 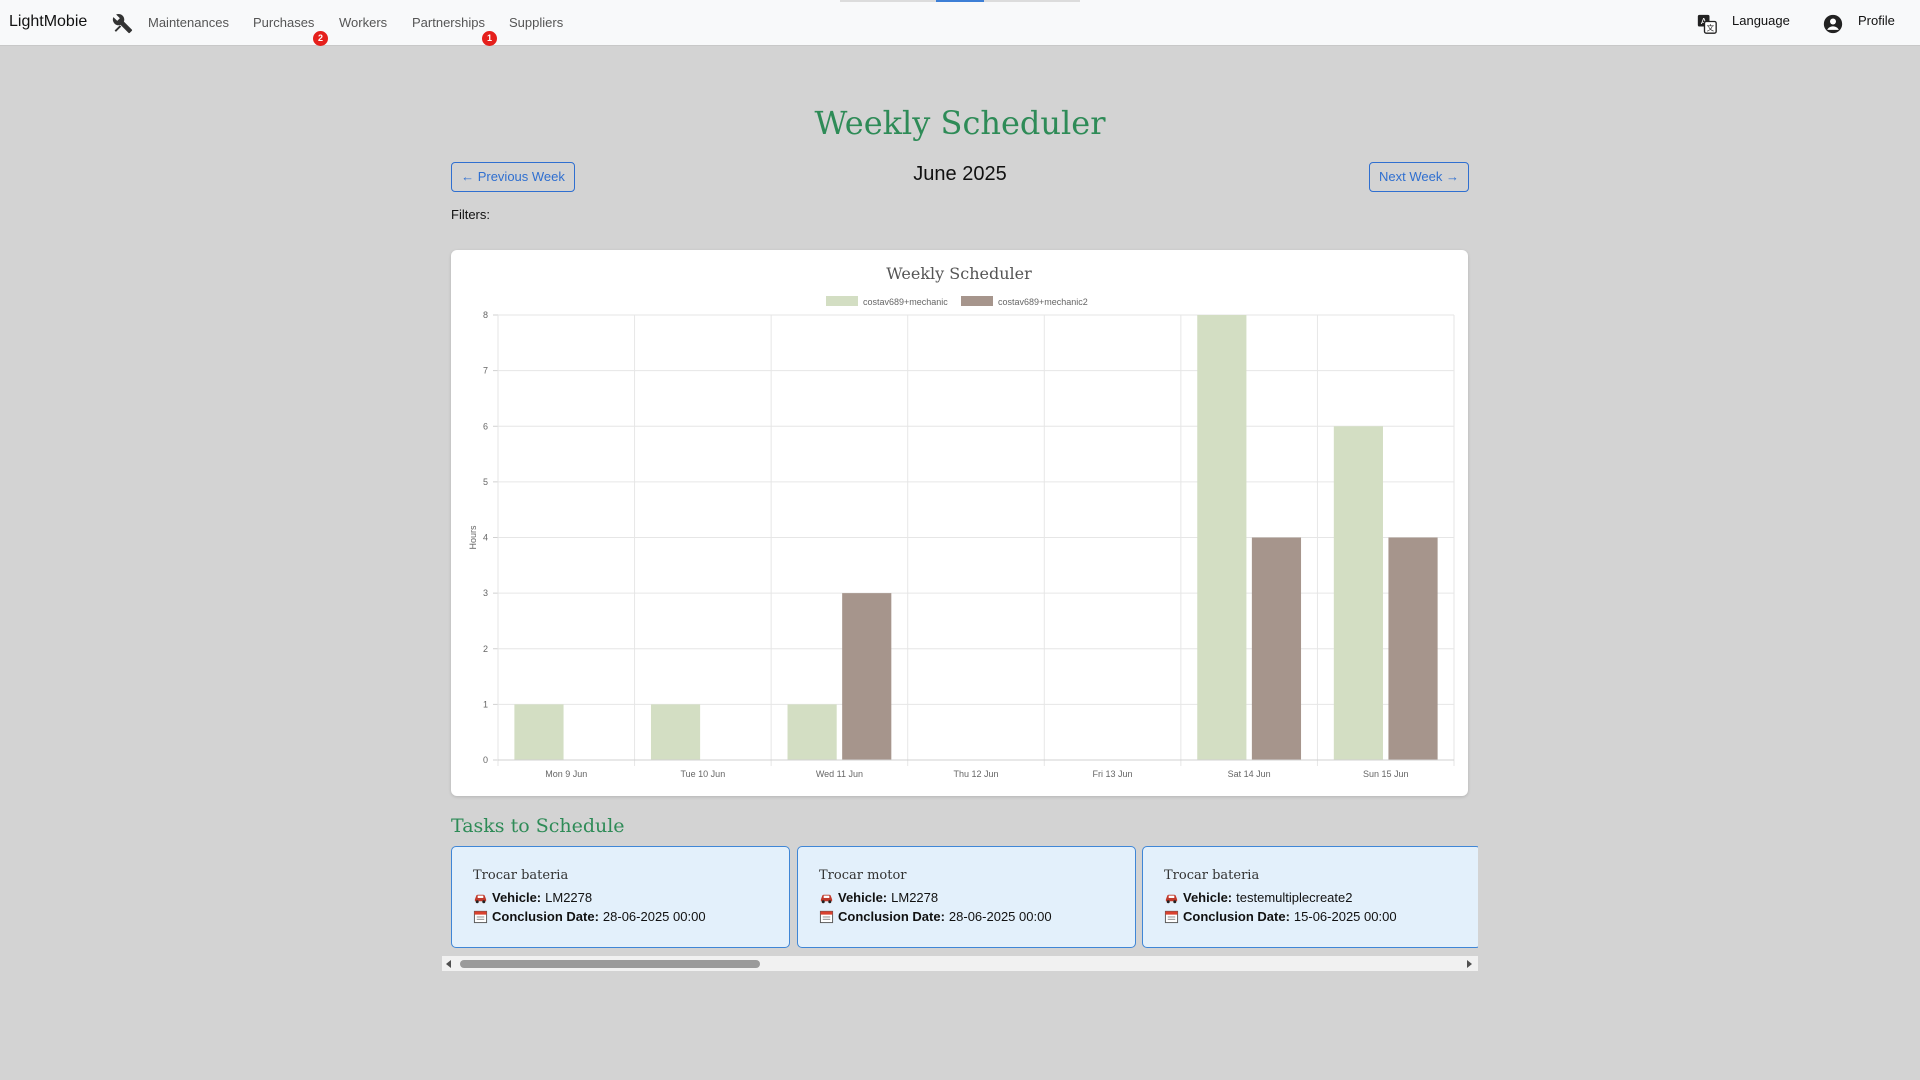 I want to click on legend-label: costav689+mechanic, so click(x=905, y=302).